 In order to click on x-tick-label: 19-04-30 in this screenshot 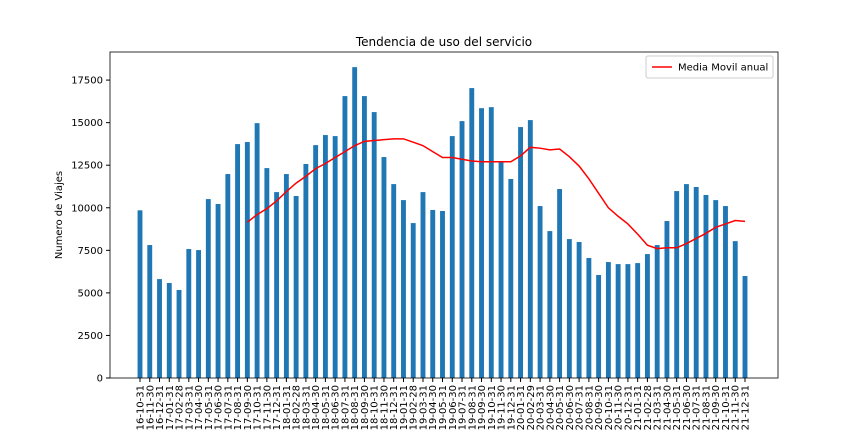, I will do `click(433, 407)`.